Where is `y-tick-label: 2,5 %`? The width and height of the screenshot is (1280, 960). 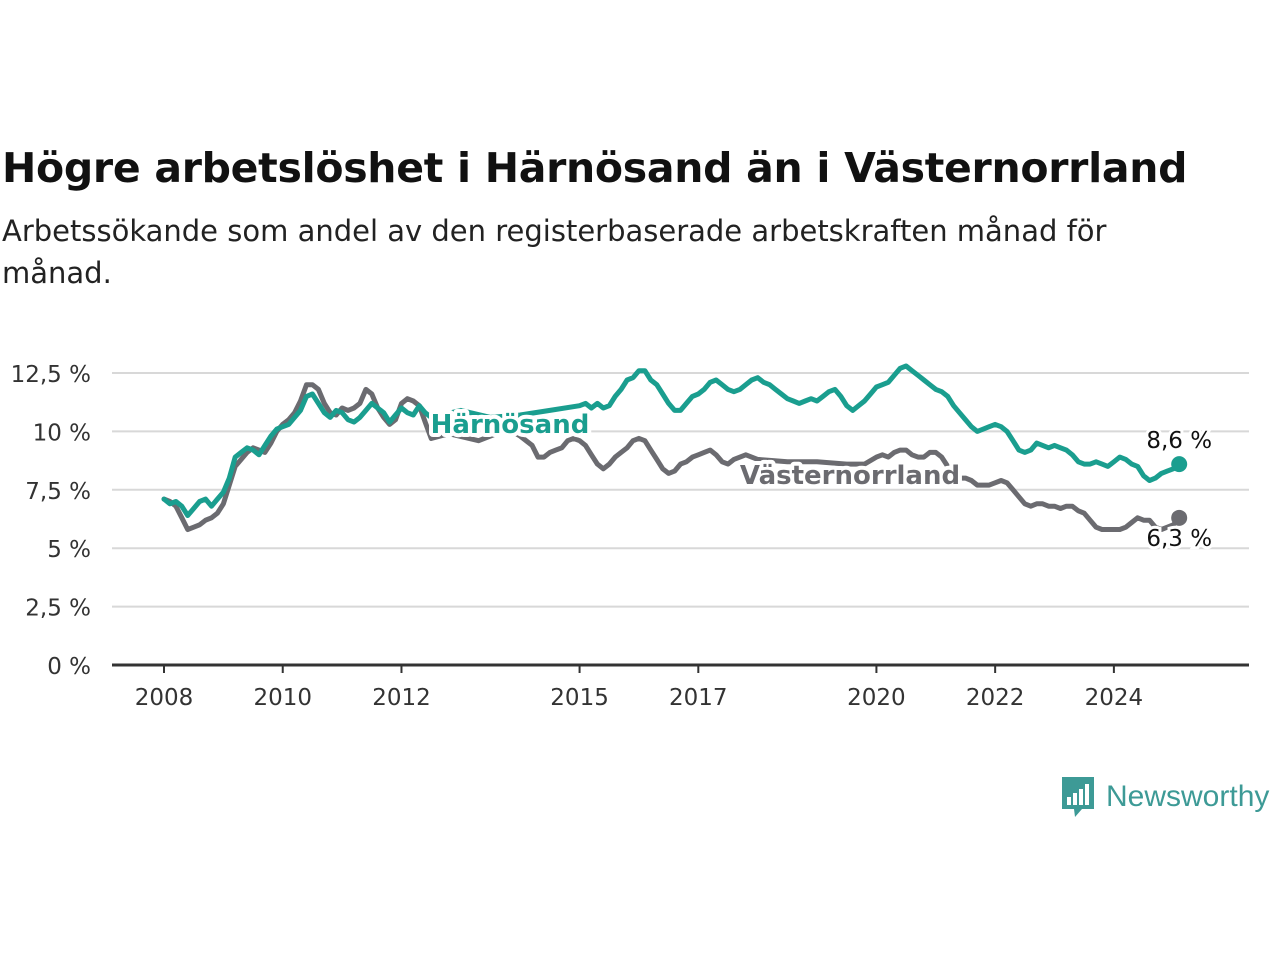
y-tick-label: 2,5 % is located at coordinates (58, 609).